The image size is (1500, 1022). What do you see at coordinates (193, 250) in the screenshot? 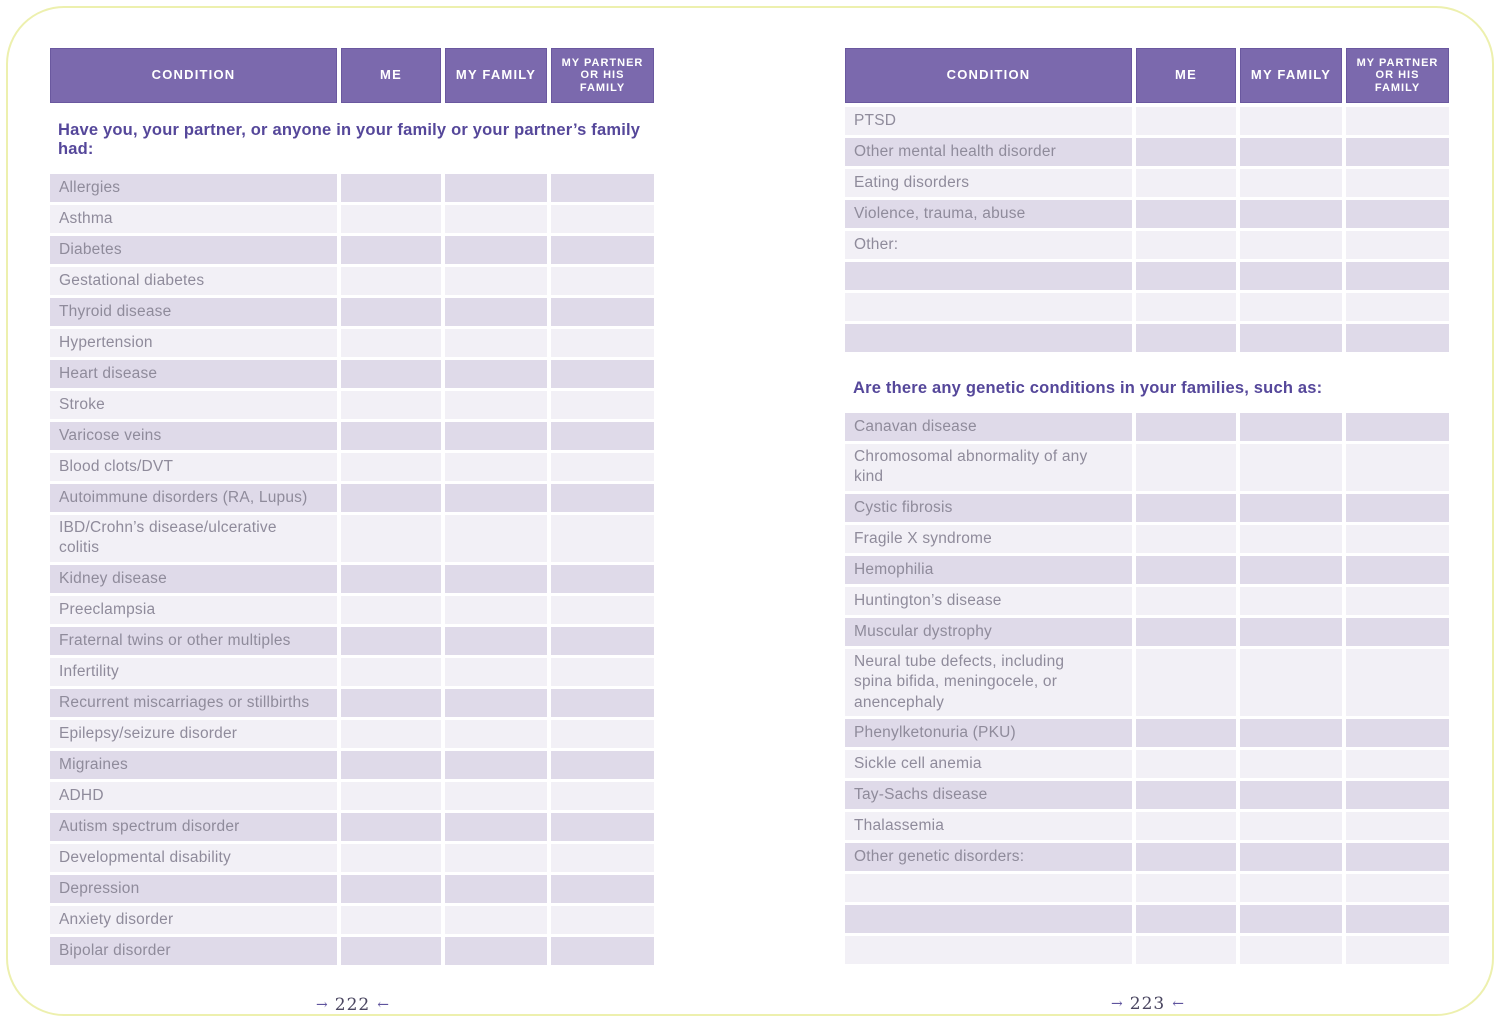
I see `condition-label: Diabetes` at bounding box center [193, 250].